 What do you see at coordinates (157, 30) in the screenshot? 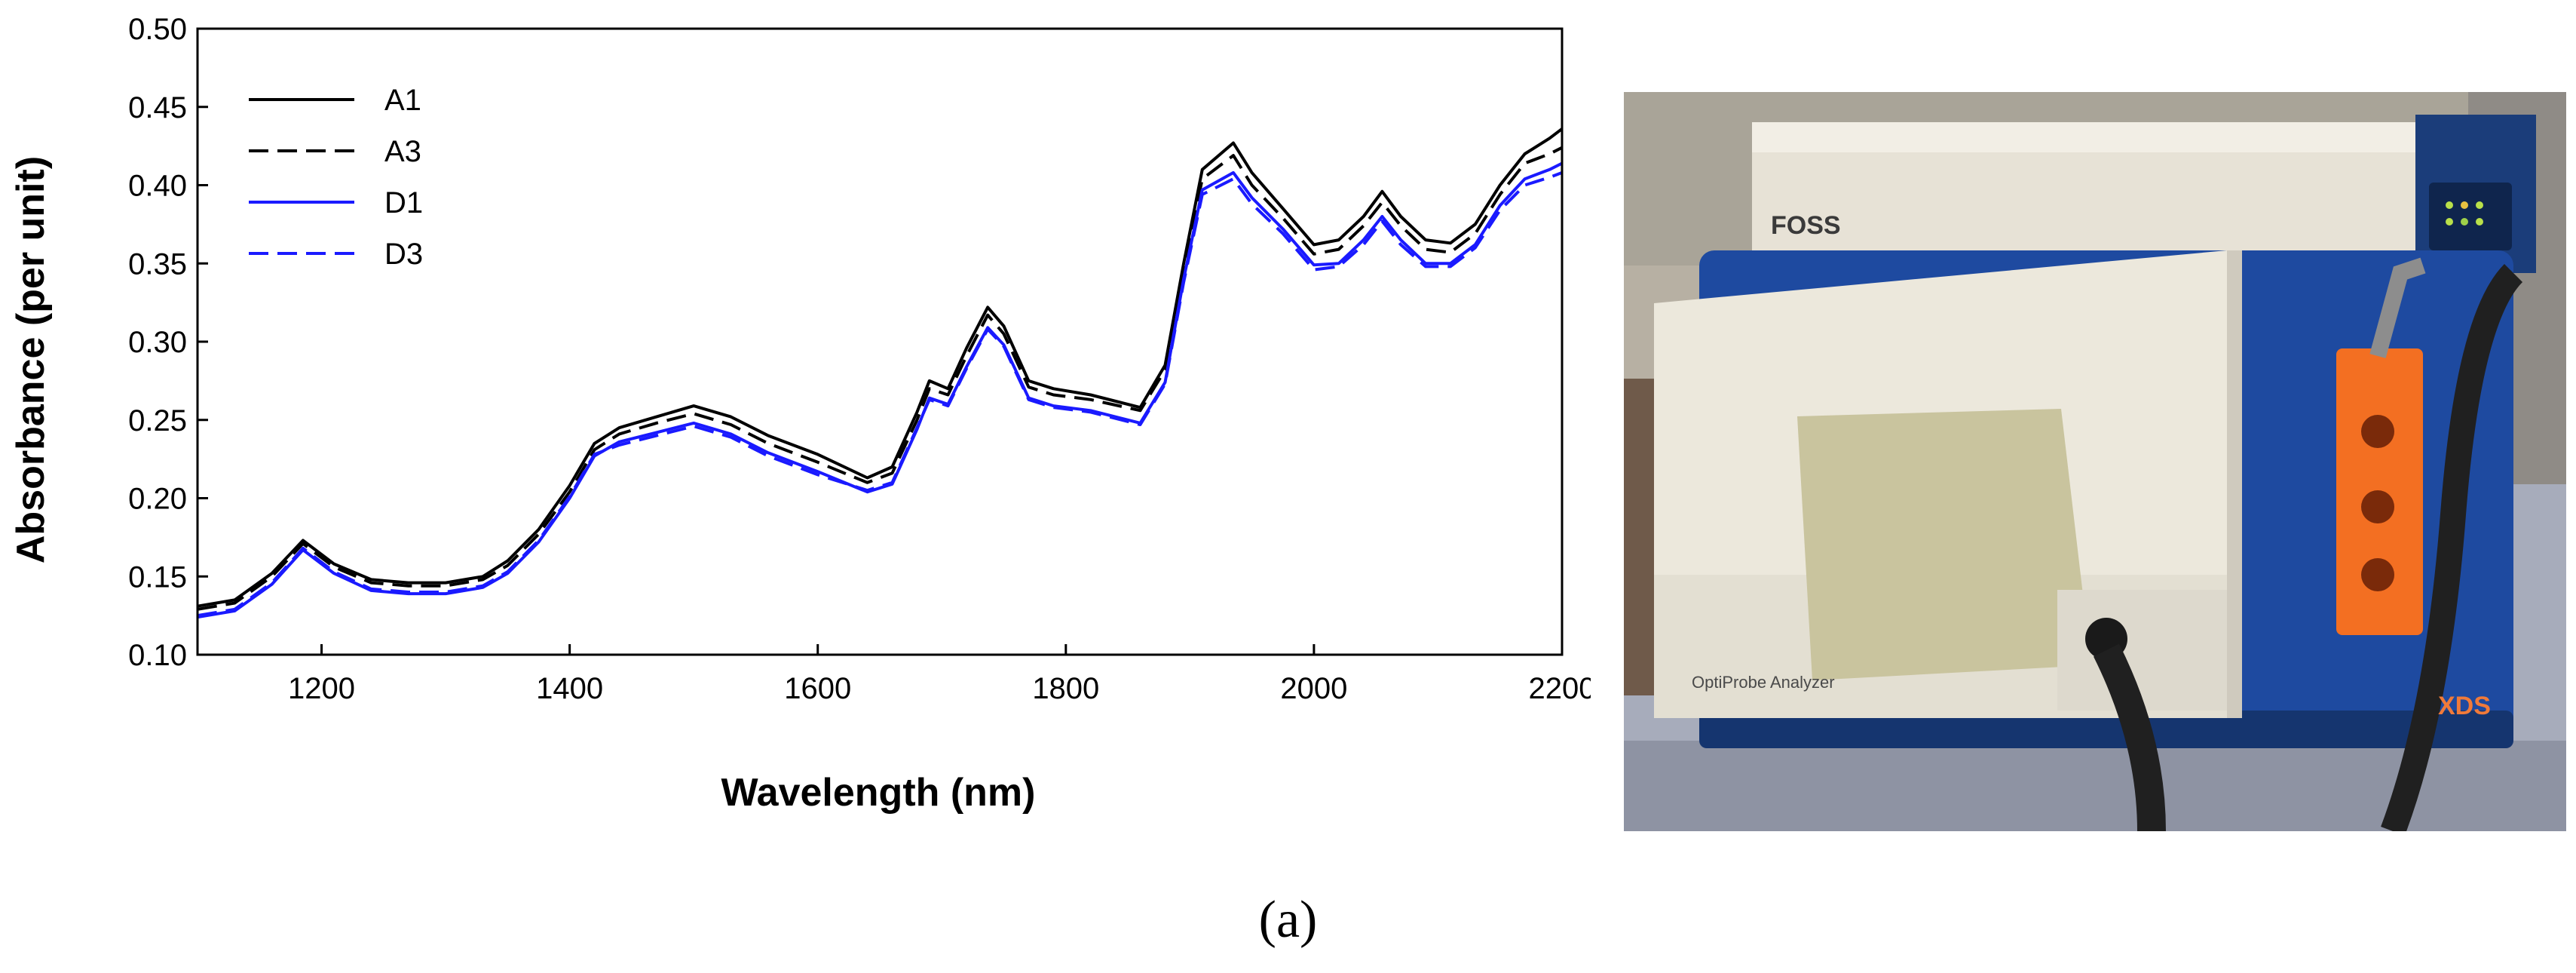
I see `y-tick-label: 0.50` at bounding box center [157, 30].